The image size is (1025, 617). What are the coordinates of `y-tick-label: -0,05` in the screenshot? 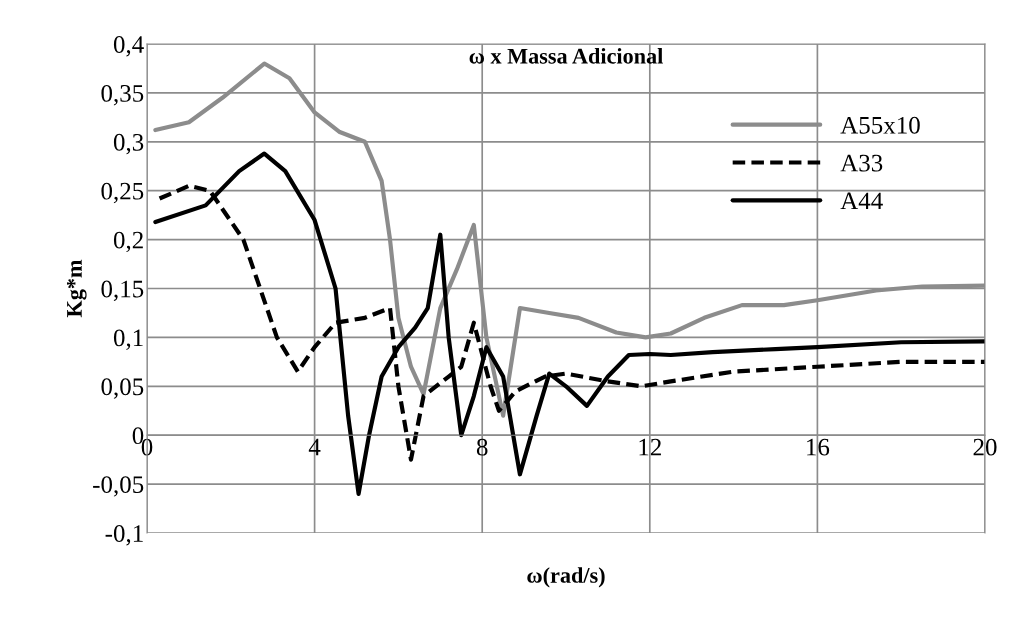 It's located at (118, 486).